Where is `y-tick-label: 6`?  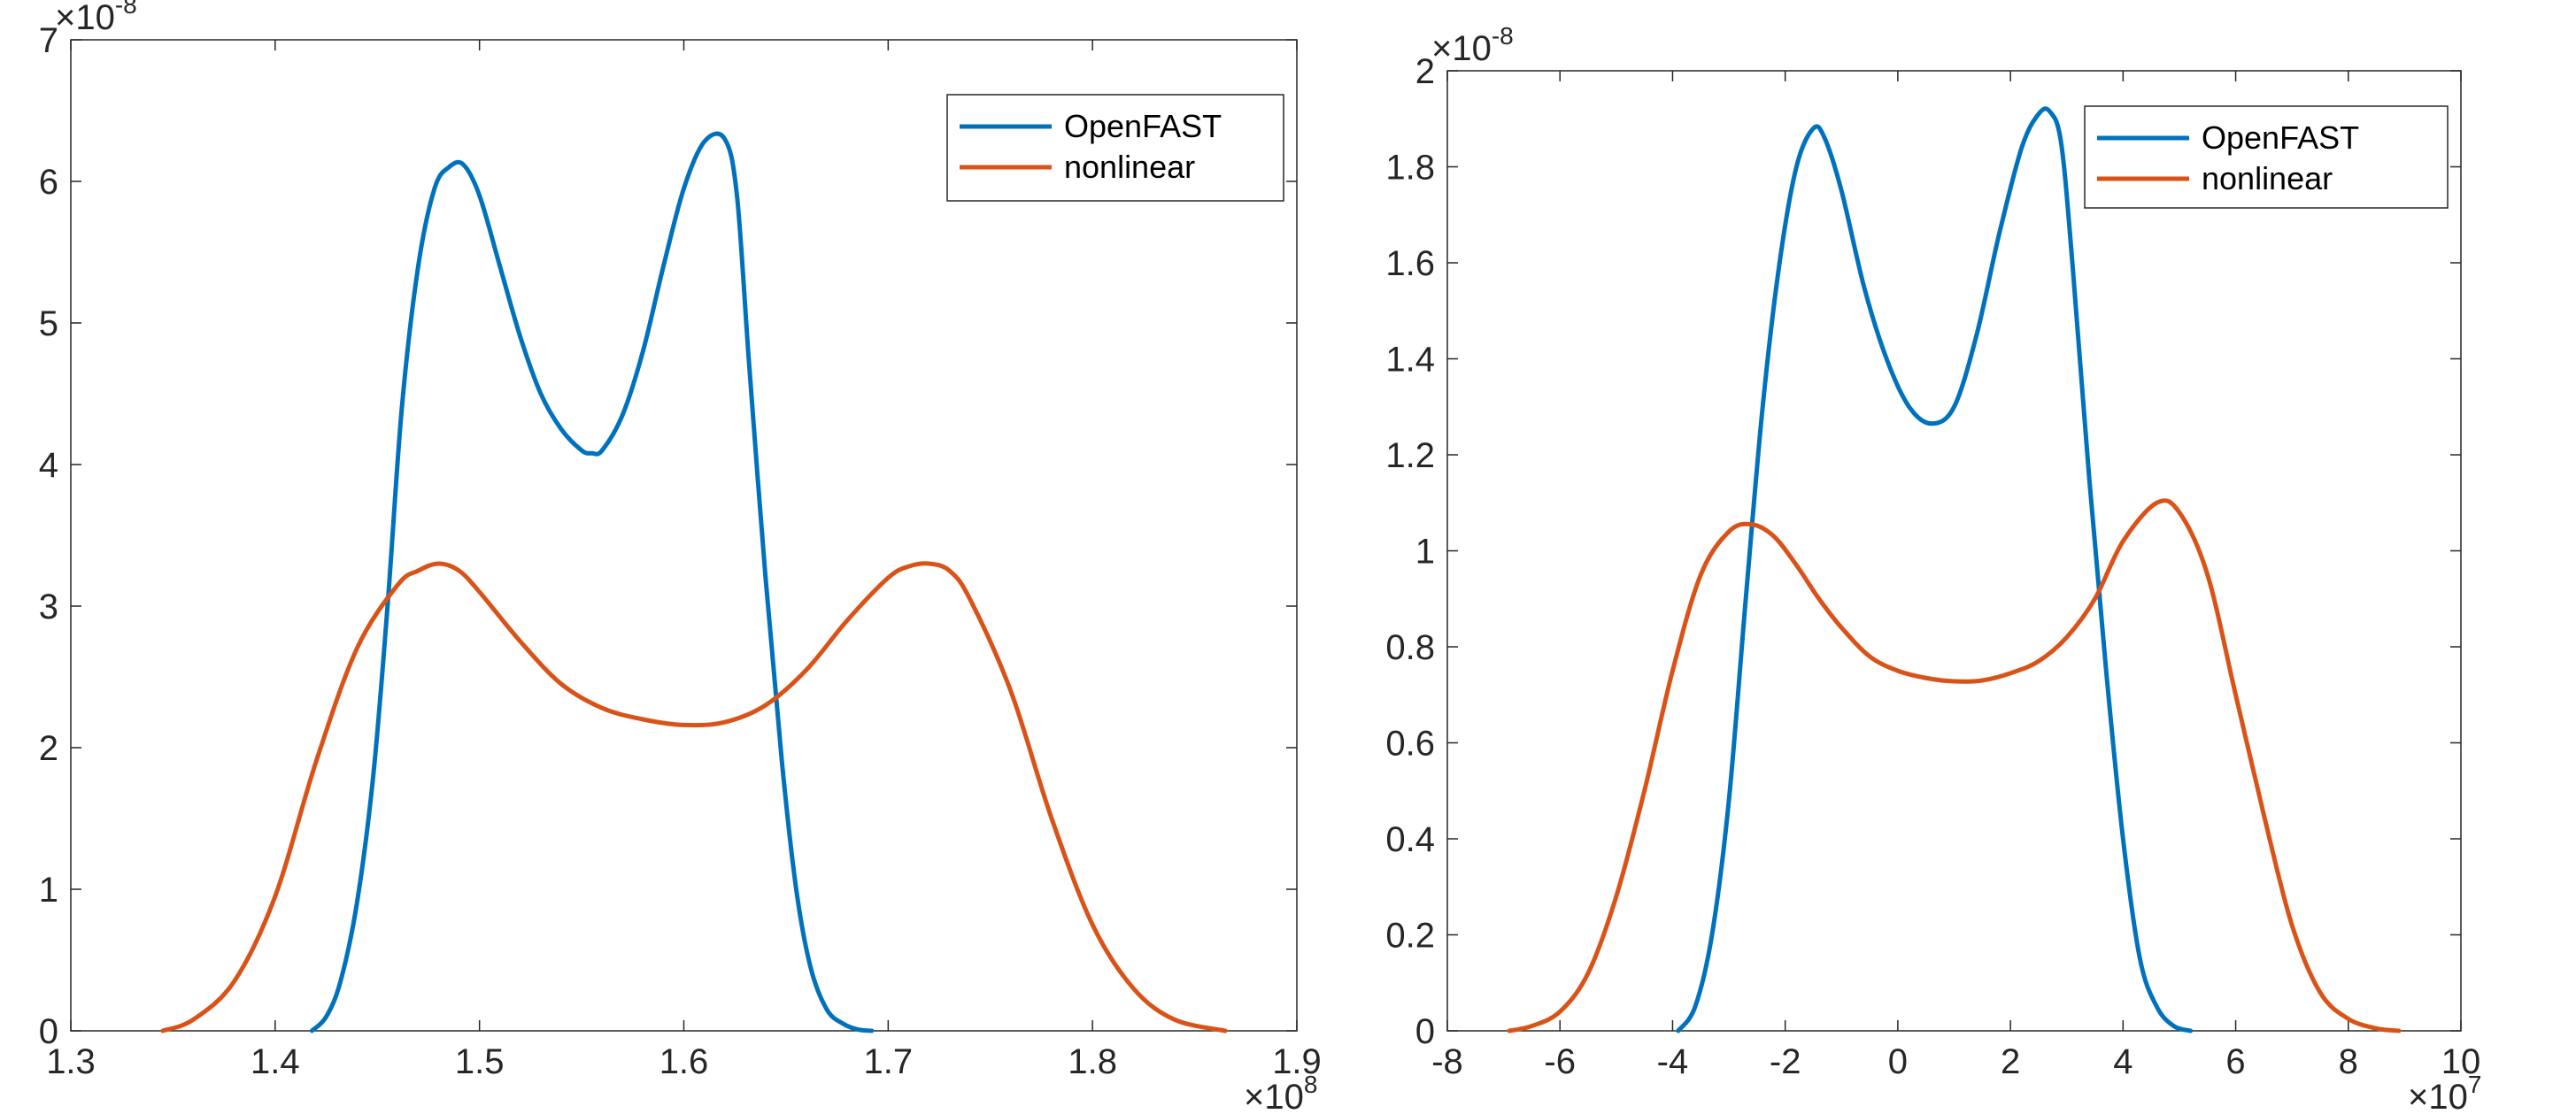 y-tick-label: 6 is located at coordinates (48, 183).